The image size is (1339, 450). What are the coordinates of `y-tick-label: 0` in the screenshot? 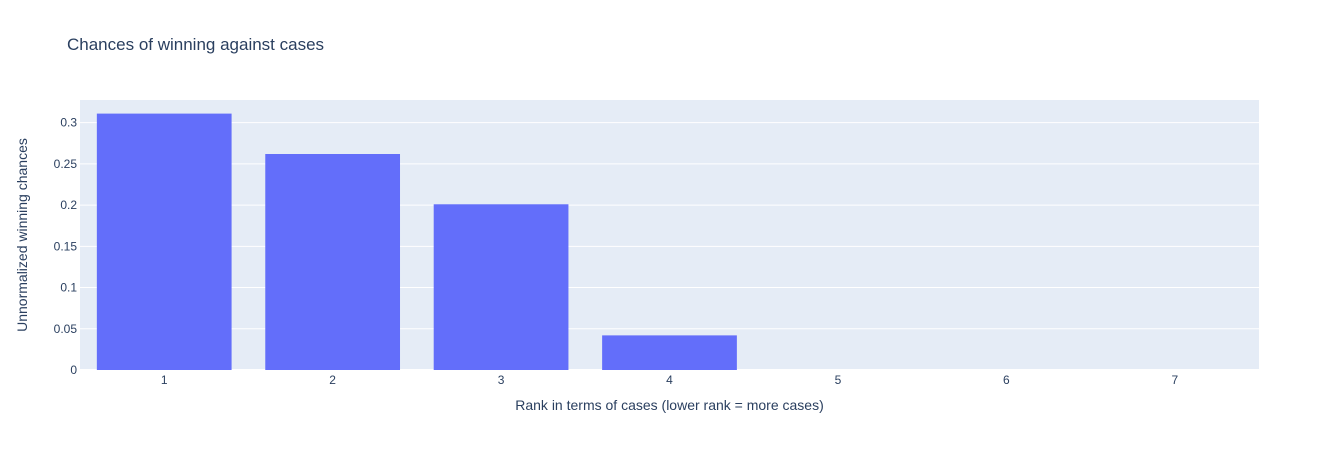 It's located at (73, 370).